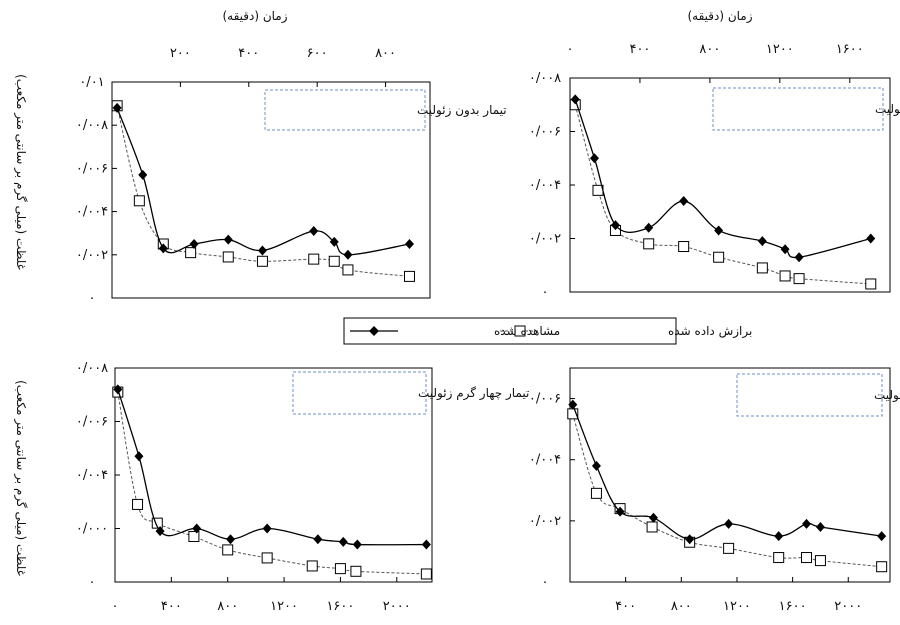  I want to click on x-tick-label: ۱۲۰۰, so click(780, 49).